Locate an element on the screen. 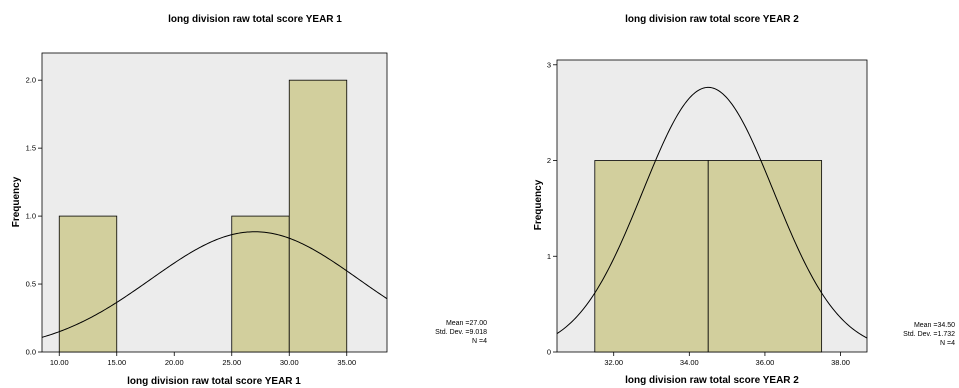  chart-title: long division raw total score YEAR 1 is located at coordinates (255, 19).